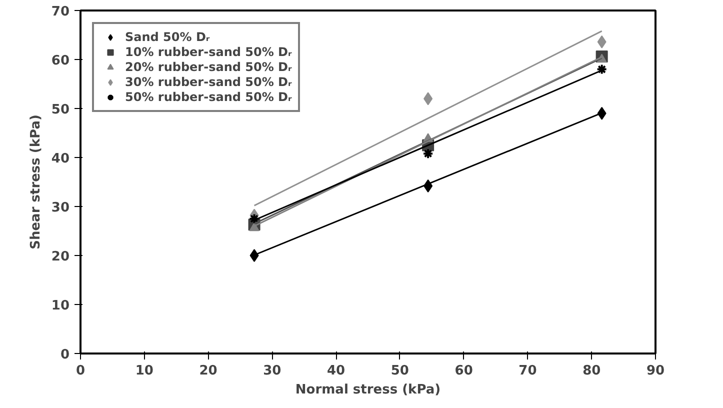 This screenshot has width=723, height=408. I want to click on x-axis-title: Normal stress (kPa), so click(368, 390).